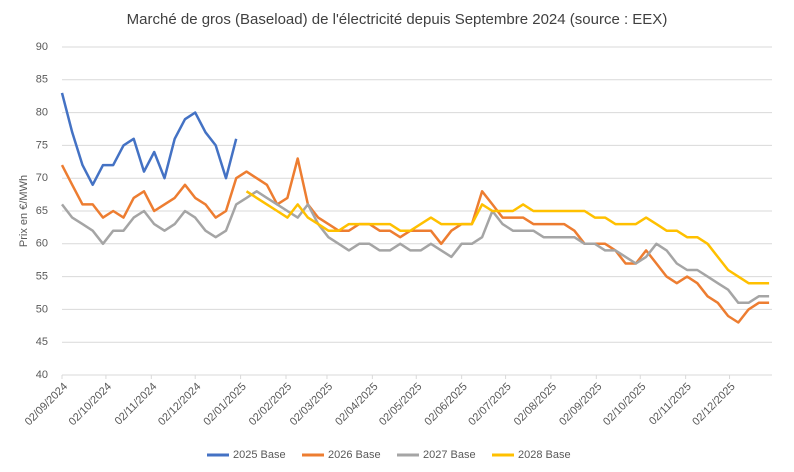 Image resolution: width=794 pixels, height=472 pixels. Describe the element at coordinates (42, 47) in the screenshot. I see `y-tick-label: 90` at that location.